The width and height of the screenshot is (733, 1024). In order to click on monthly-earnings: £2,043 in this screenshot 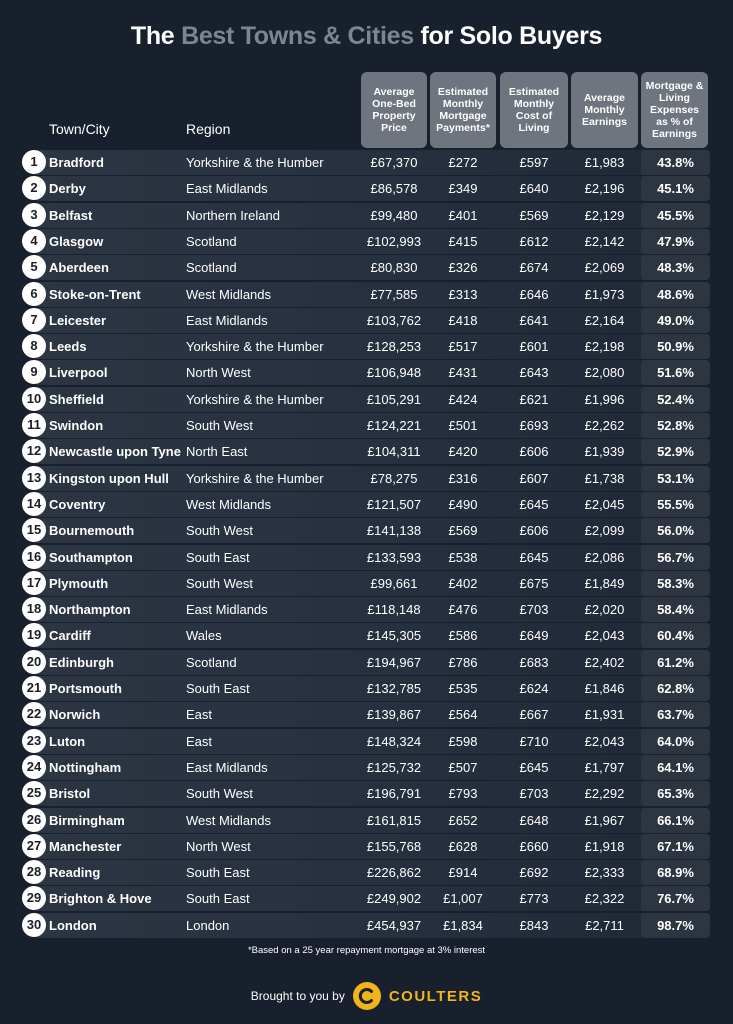, I will do `click(604, 741)`.